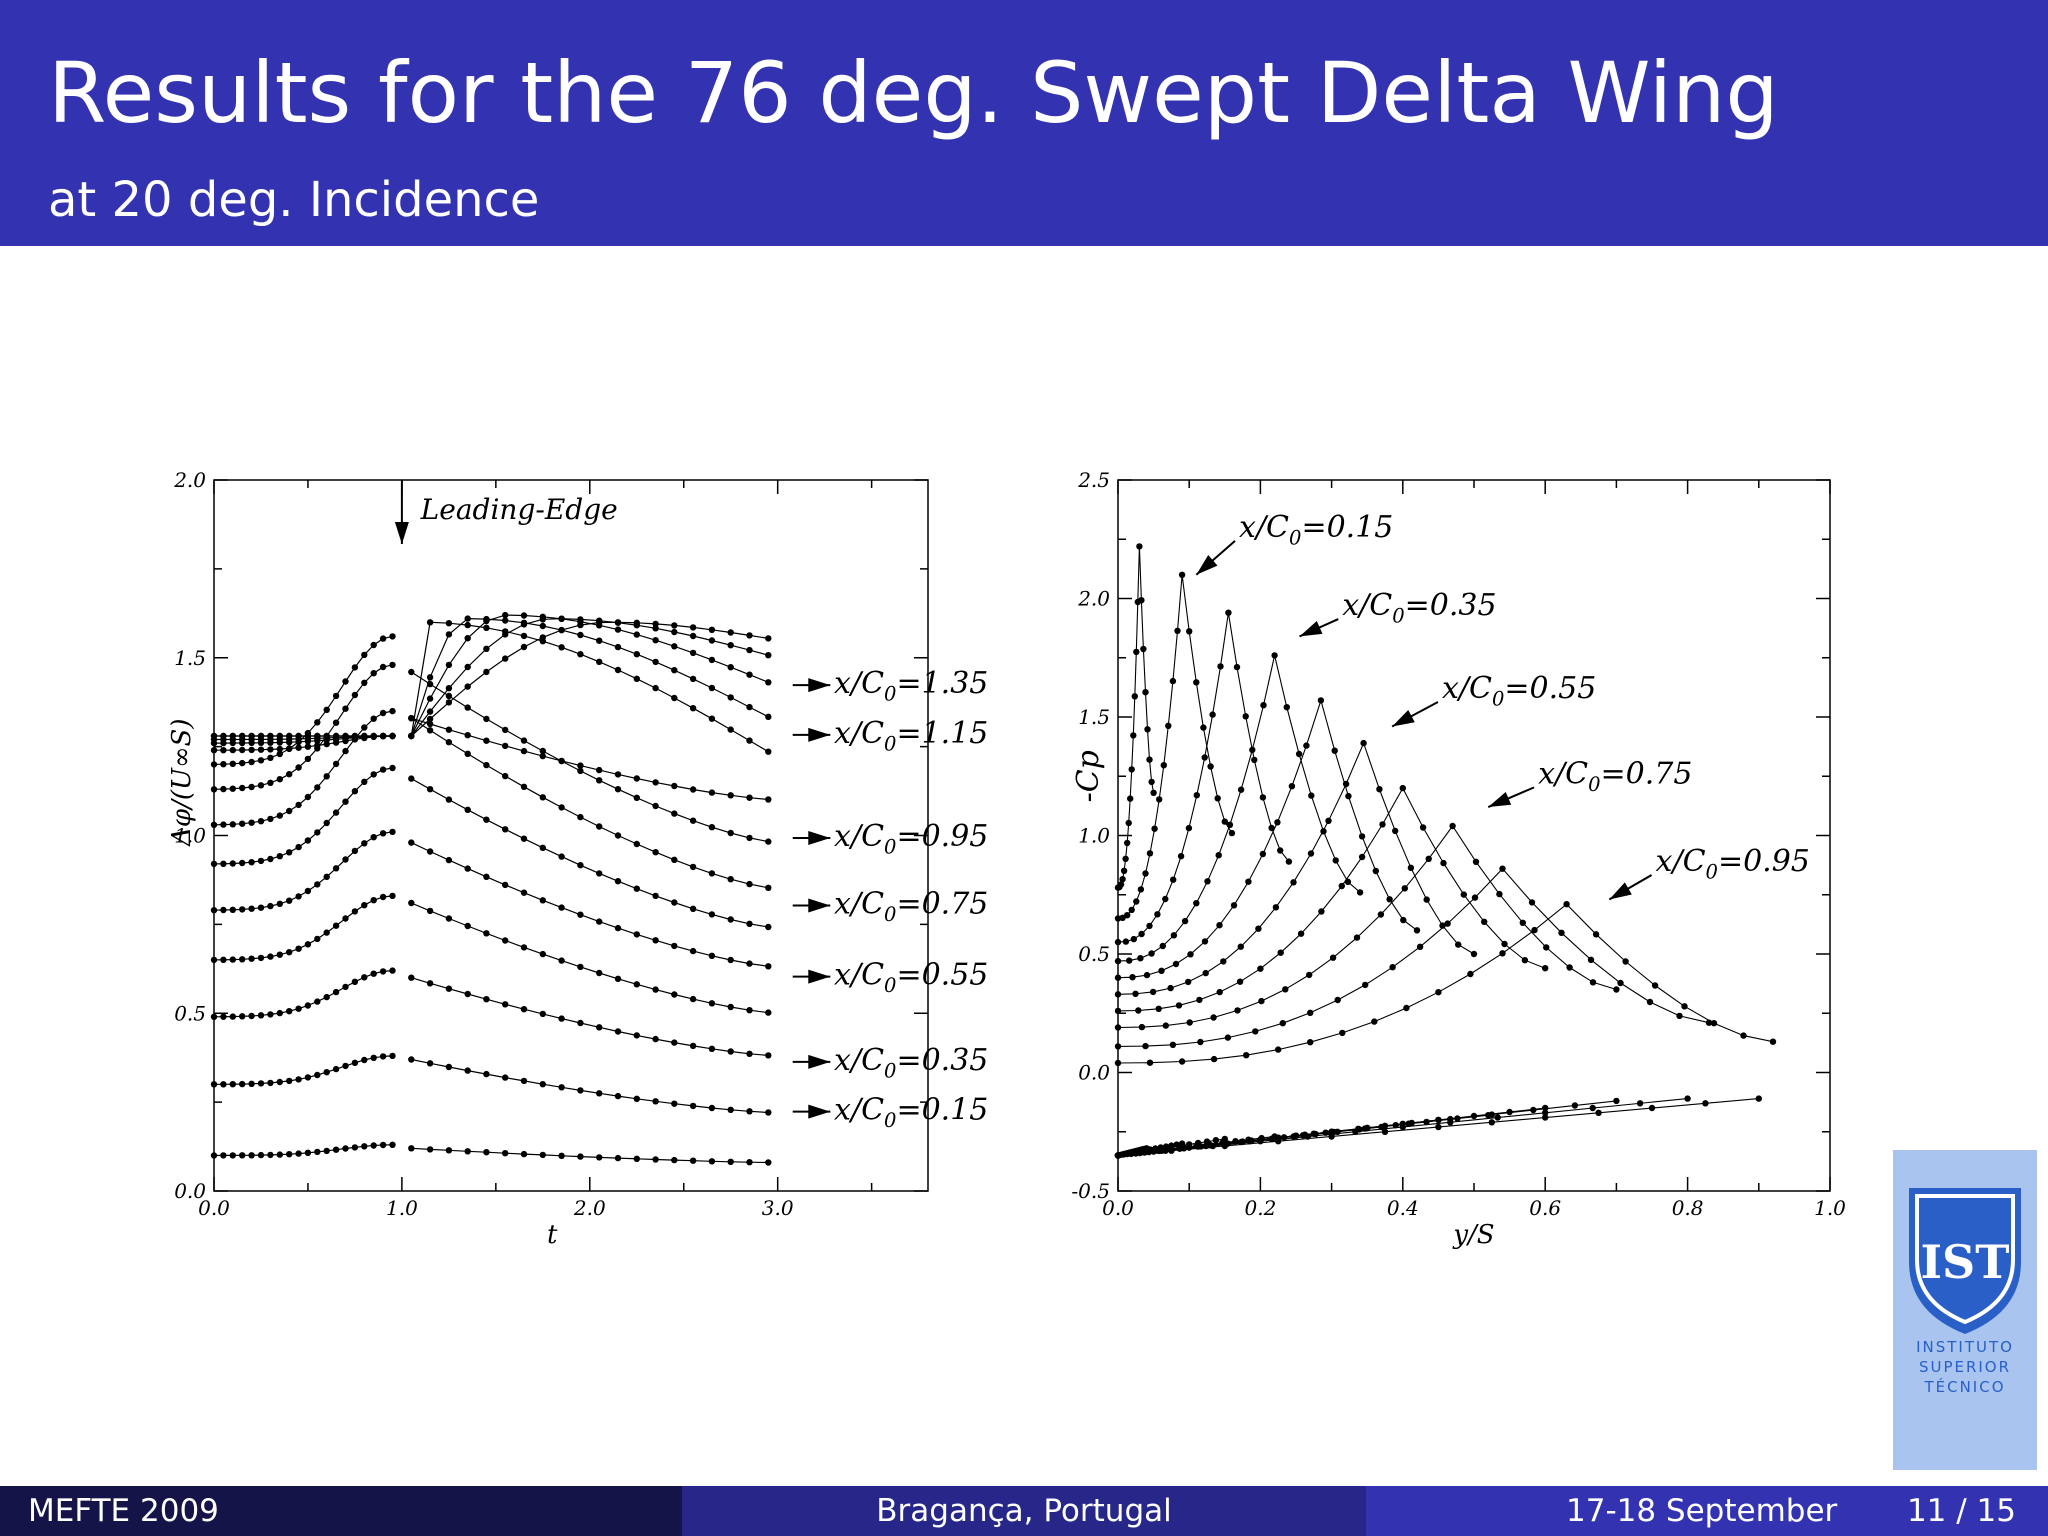 This screenshot has height=1536, width=2048. I want to click on chart2-ylabel: -Cp, so click(1088, 776).